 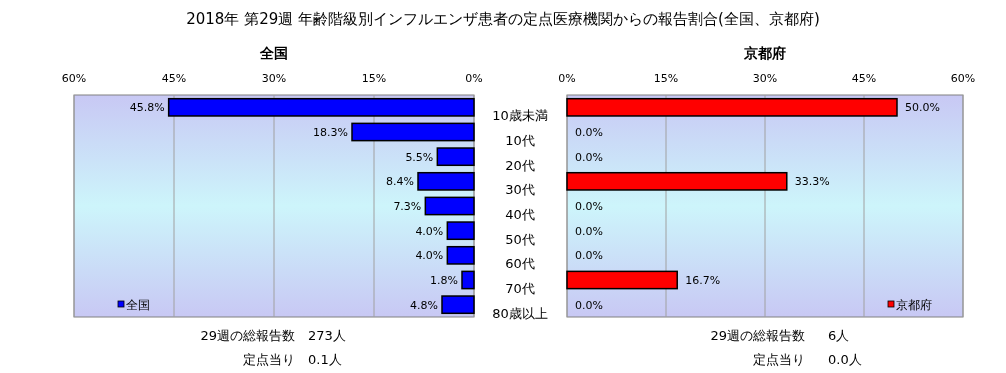 I want to click on text: 0.1人, so click(x=325, y=359).